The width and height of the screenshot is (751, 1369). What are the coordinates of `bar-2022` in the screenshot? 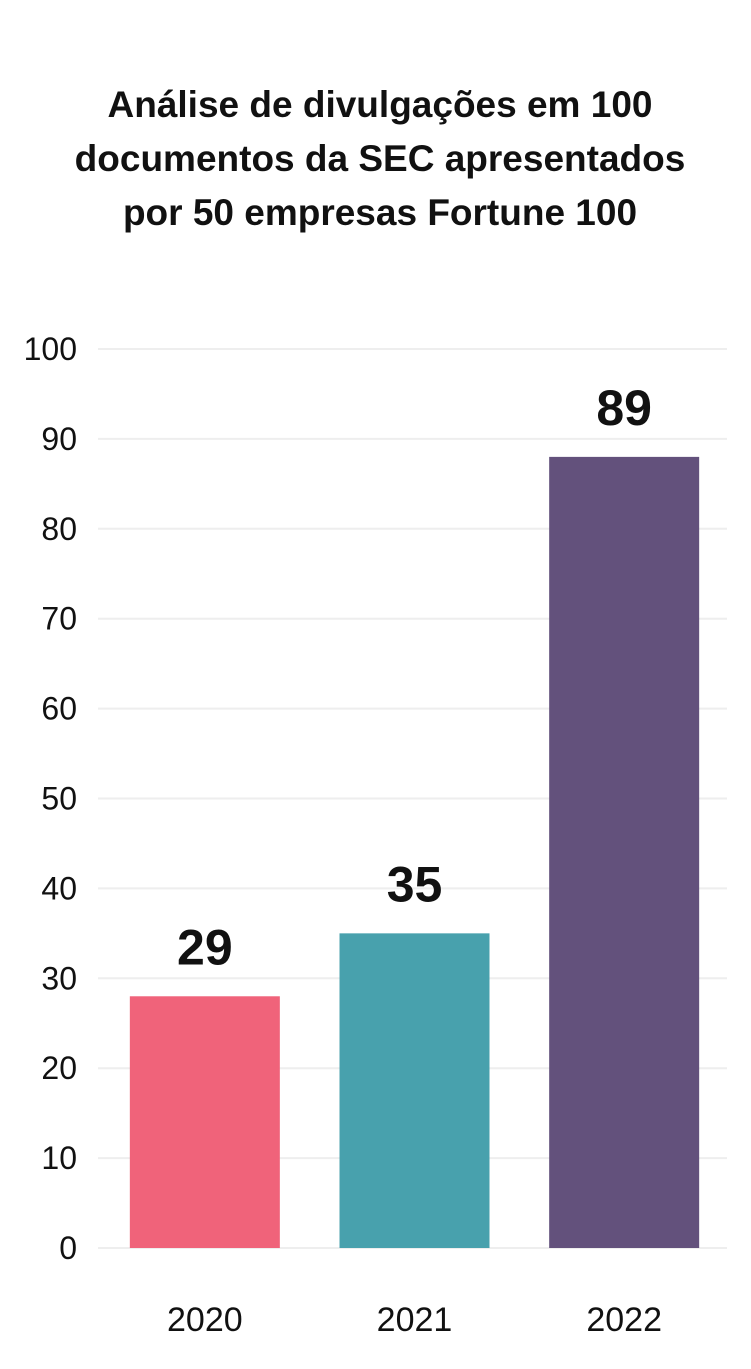 It's located at (624, 852).